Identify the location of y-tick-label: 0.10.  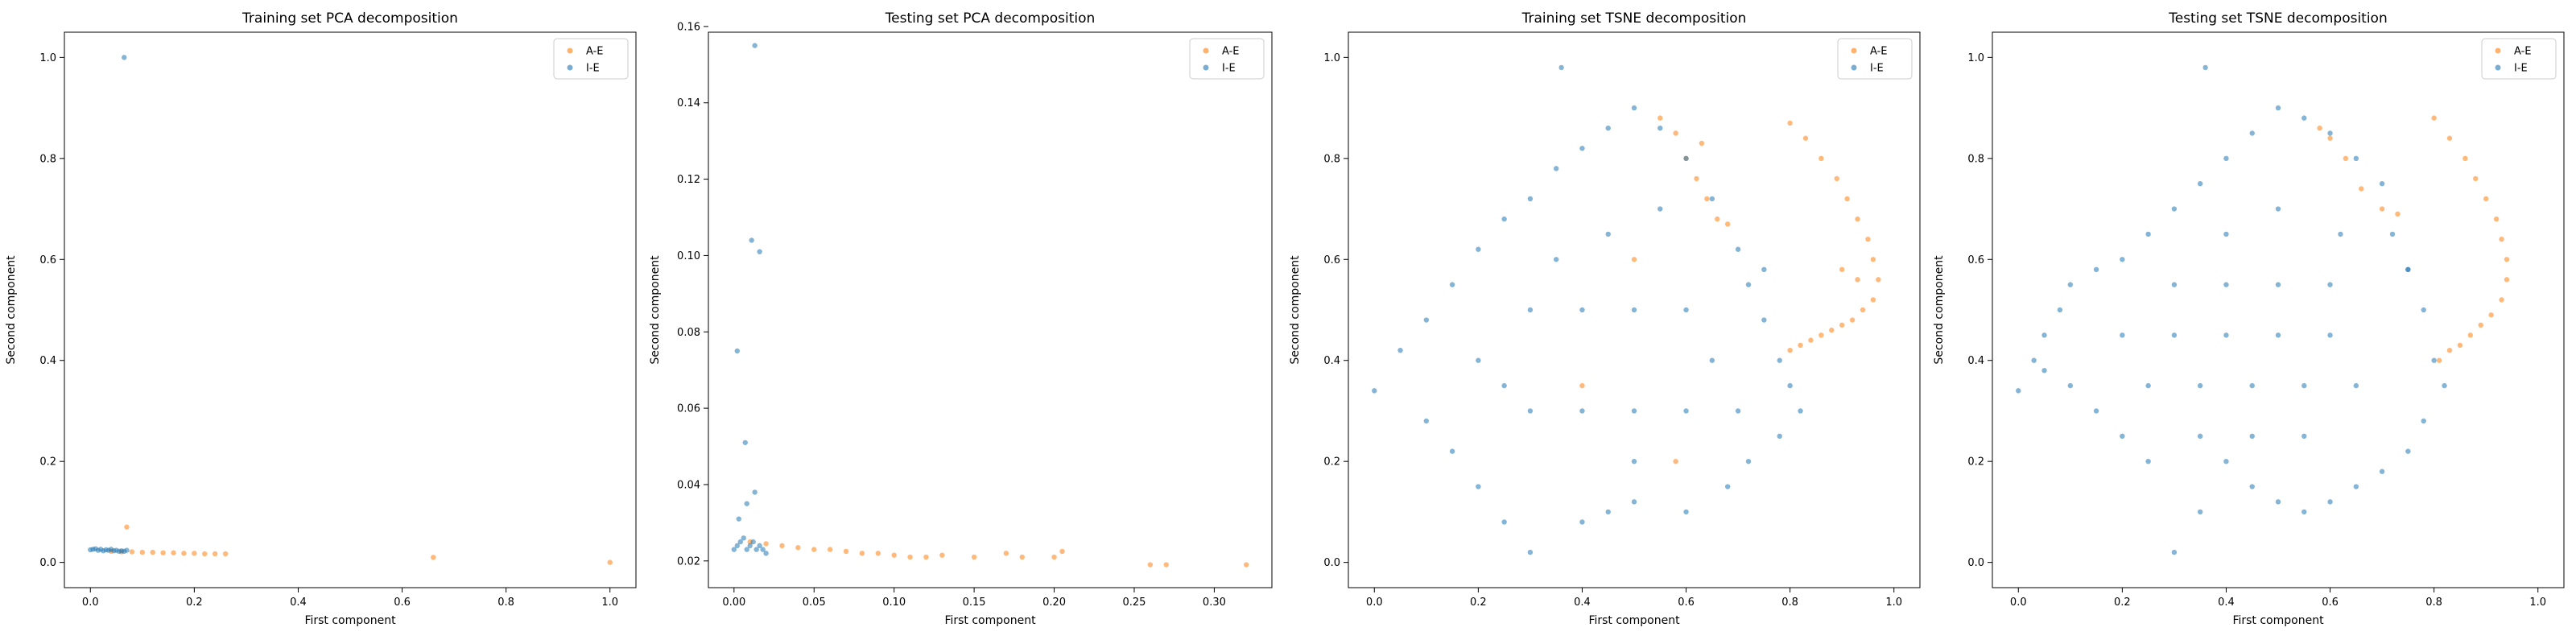
(688, 256).